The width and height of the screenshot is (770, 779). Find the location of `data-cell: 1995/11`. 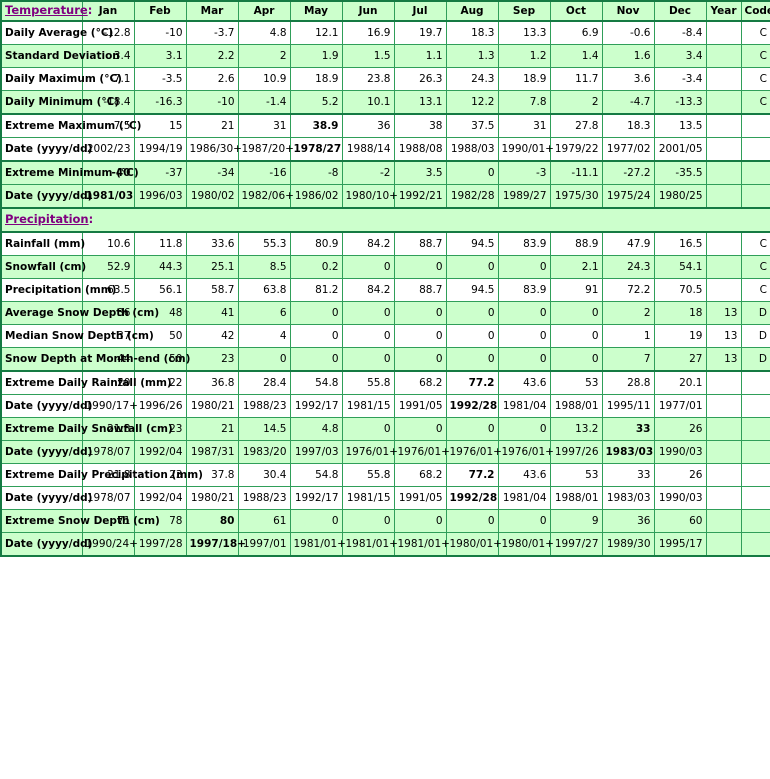

data-cell: 1995/11 is located at coordinates (628, 406).